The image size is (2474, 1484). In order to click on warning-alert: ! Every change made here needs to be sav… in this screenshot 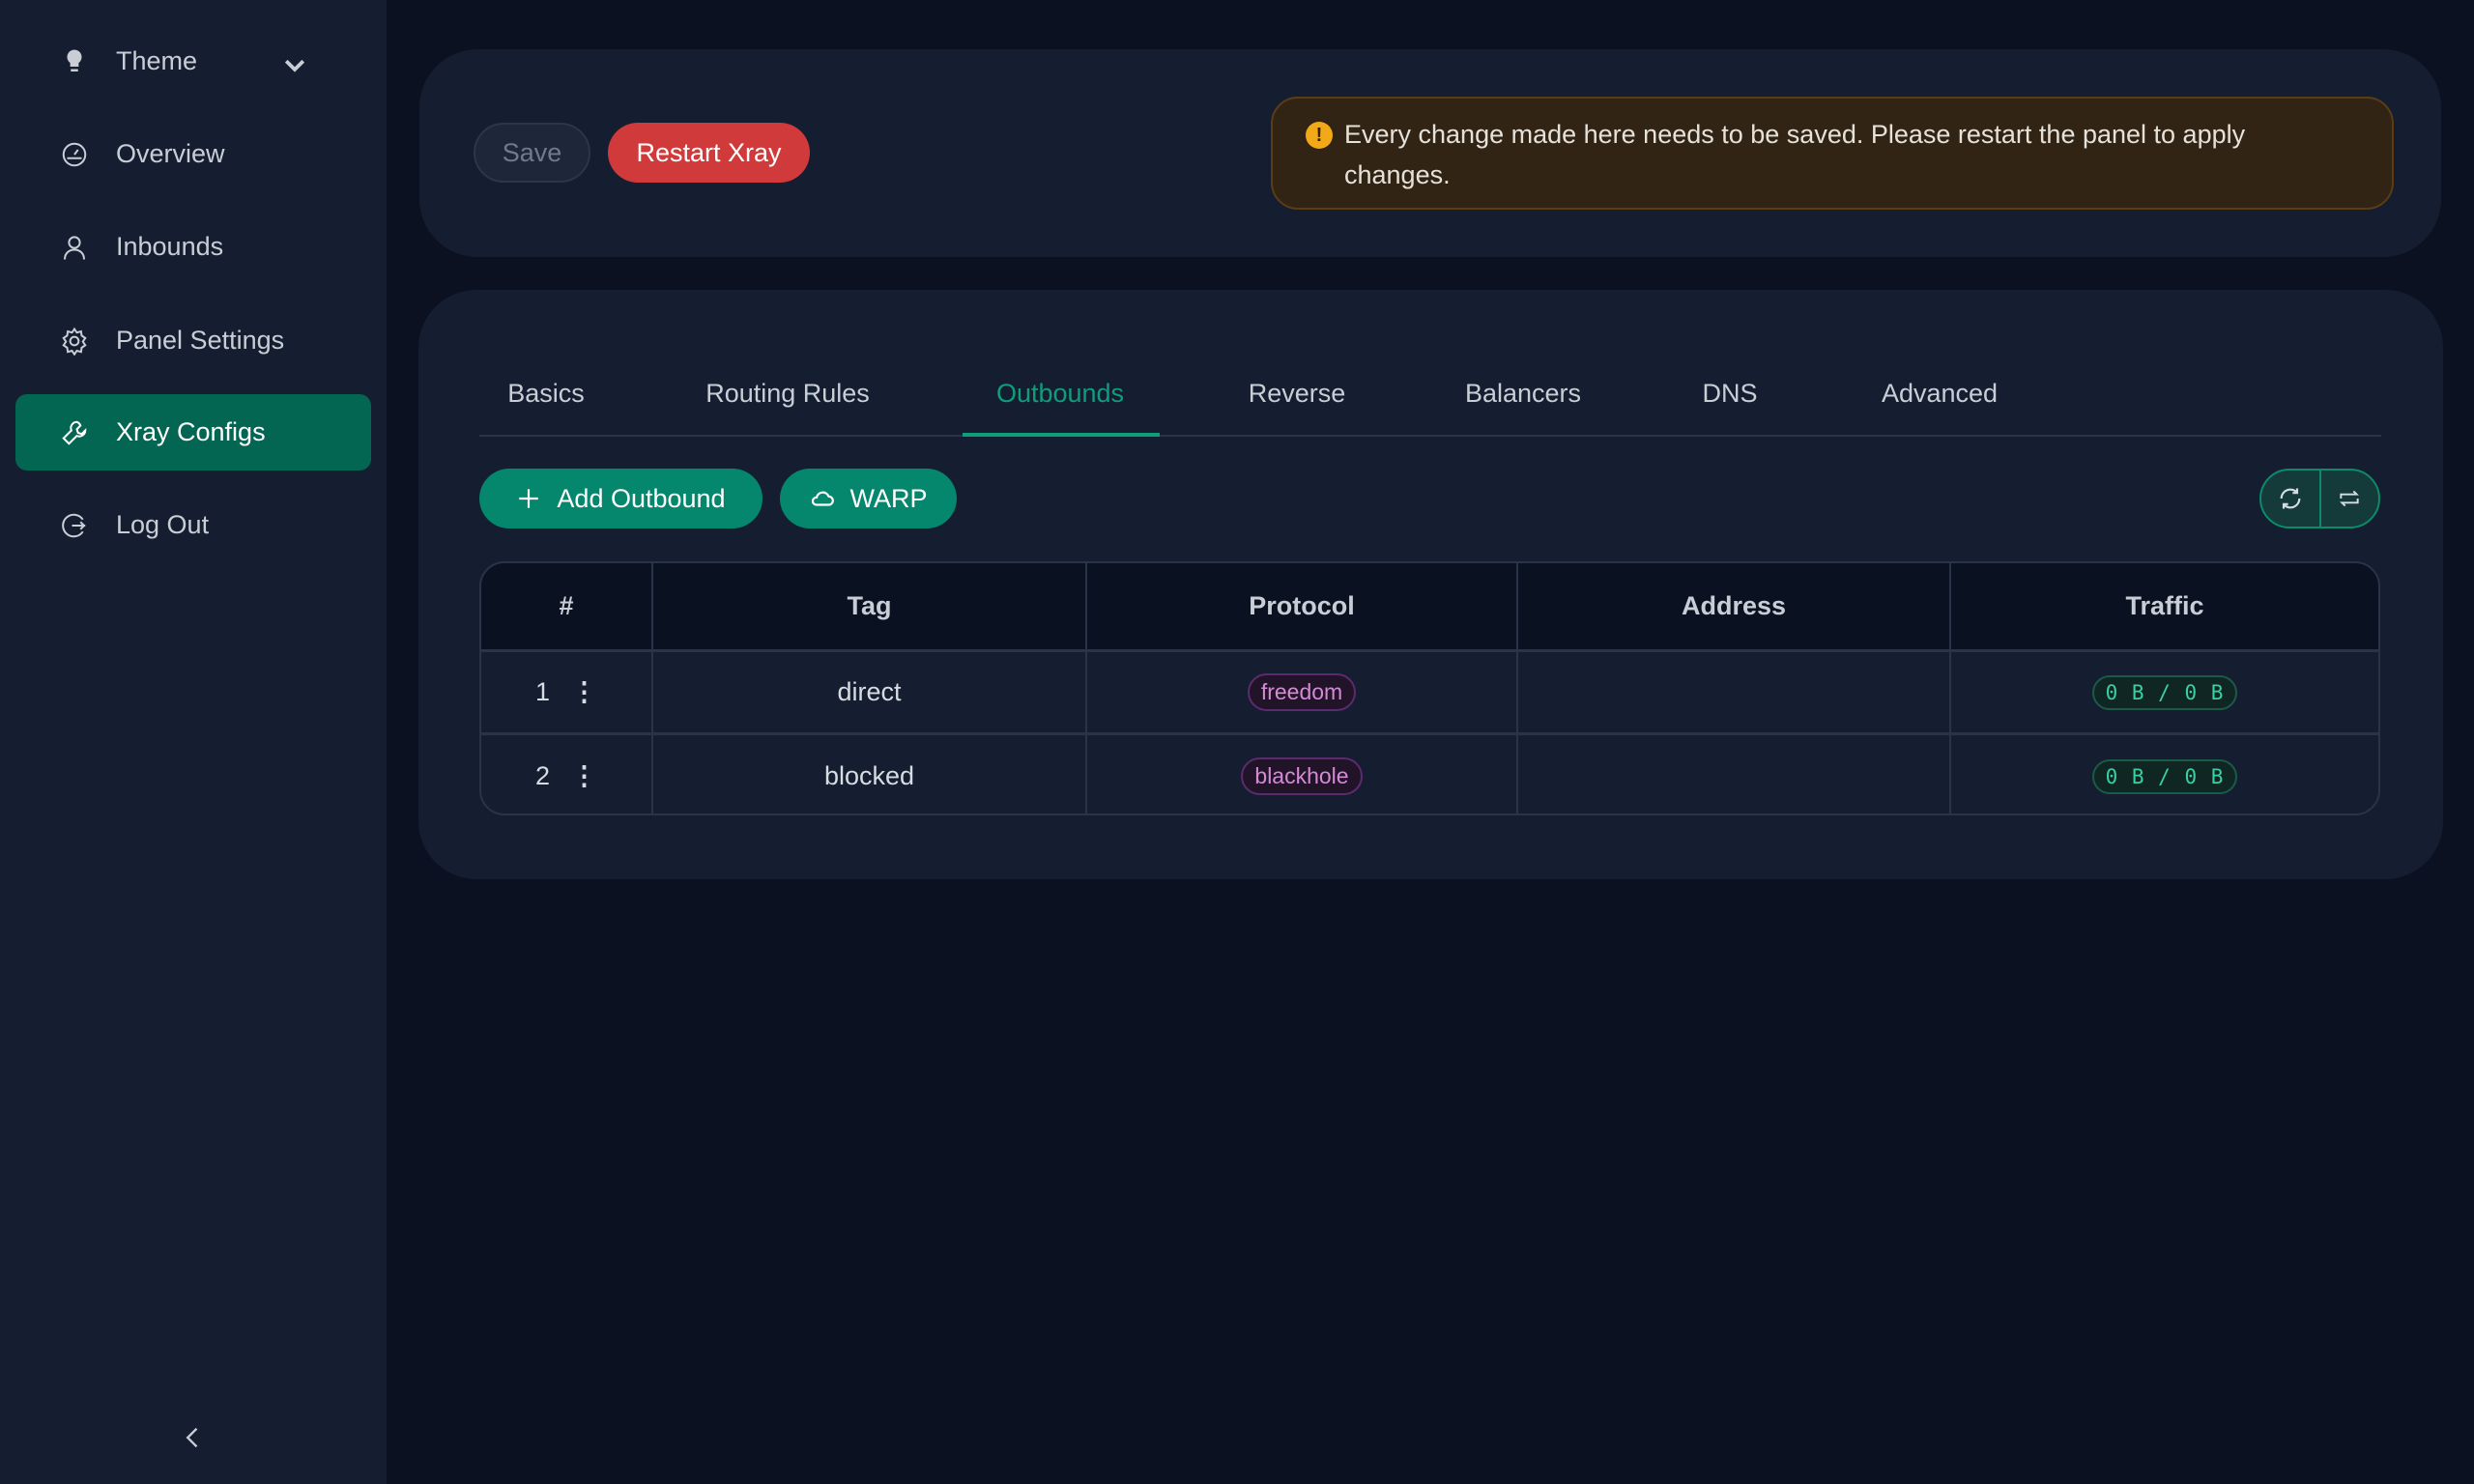, I will do `click(1833, 154)`.